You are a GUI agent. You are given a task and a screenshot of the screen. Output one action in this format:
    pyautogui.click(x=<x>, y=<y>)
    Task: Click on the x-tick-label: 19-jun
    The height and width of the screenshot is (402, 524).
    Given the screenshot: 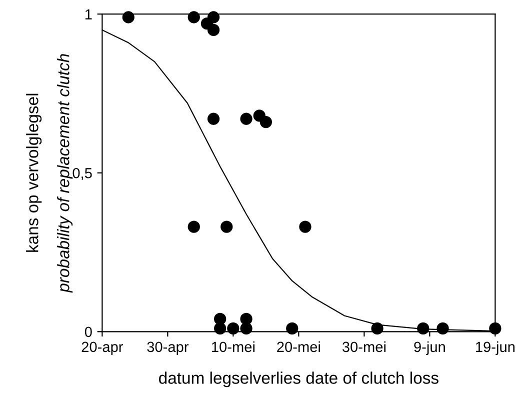 What is the action you would take?
    pyautogui.click(x=495, y=348)
    